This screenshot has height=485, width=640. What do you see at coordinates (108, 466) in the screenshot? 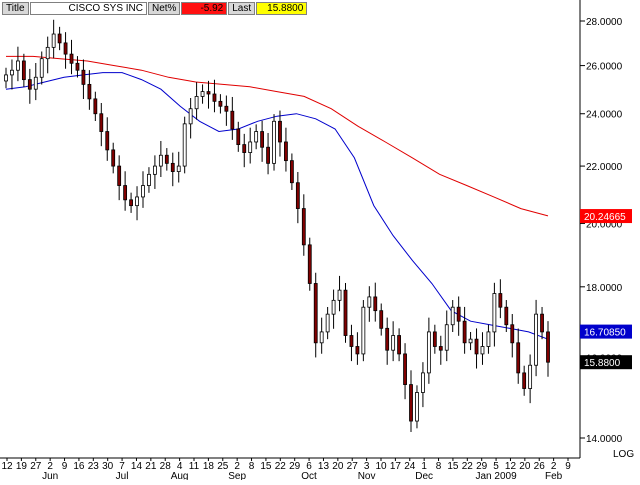
I see `x-day-label: 30` at bounding box center [108, 466].